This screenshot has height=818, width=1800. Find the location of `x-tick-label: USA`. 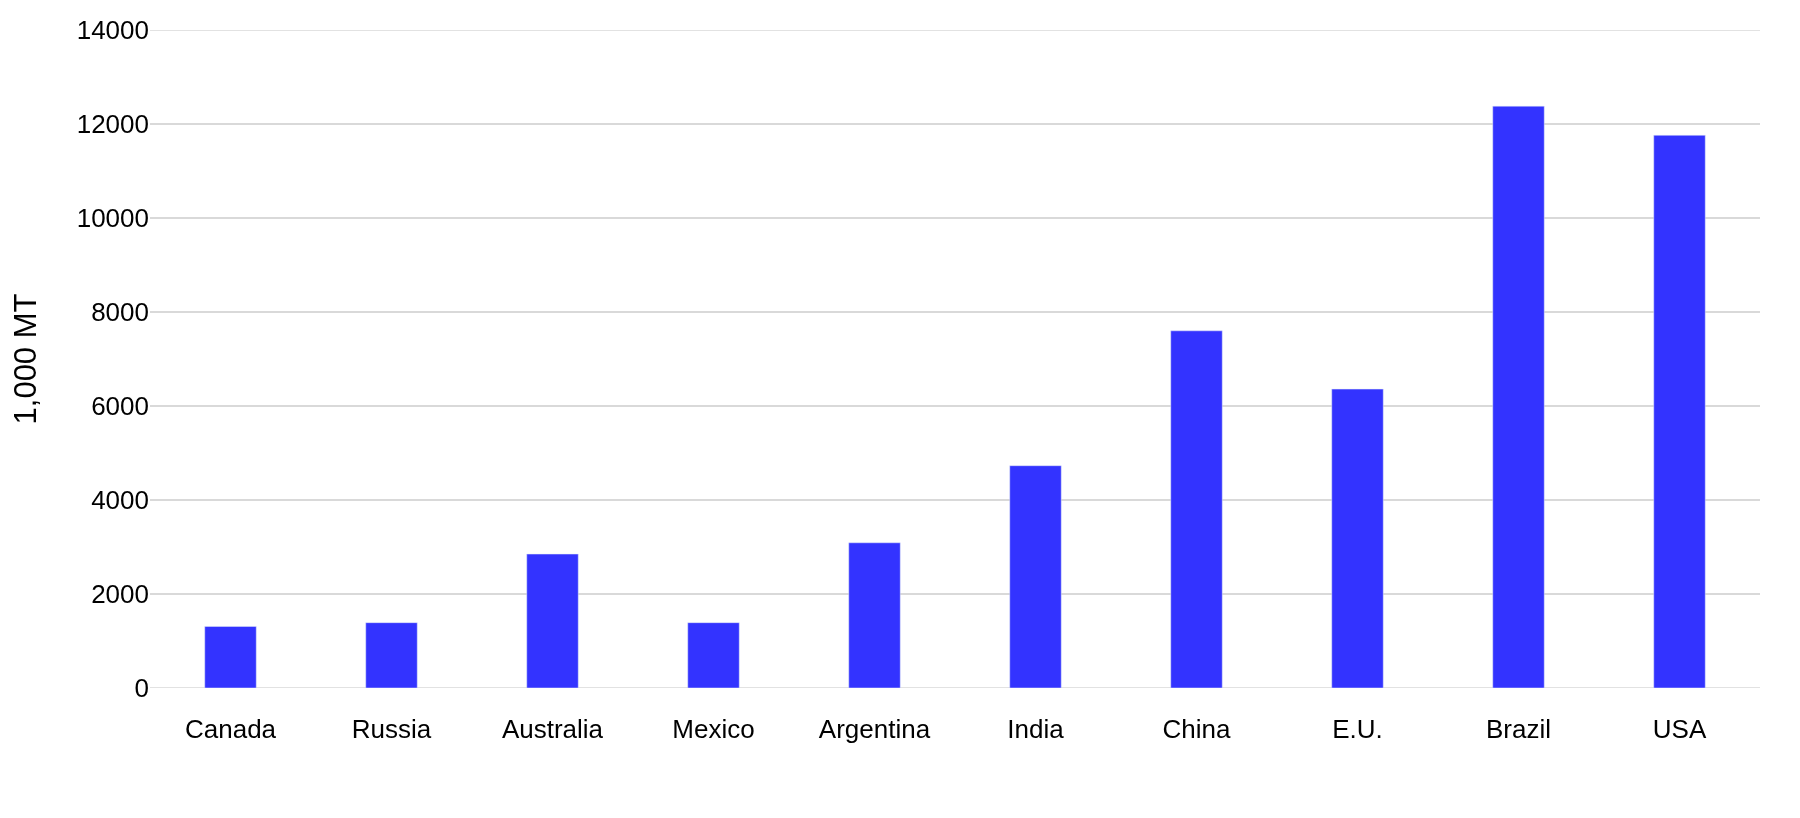

x-tick-label: USA is located at coordinates (1679, 729).